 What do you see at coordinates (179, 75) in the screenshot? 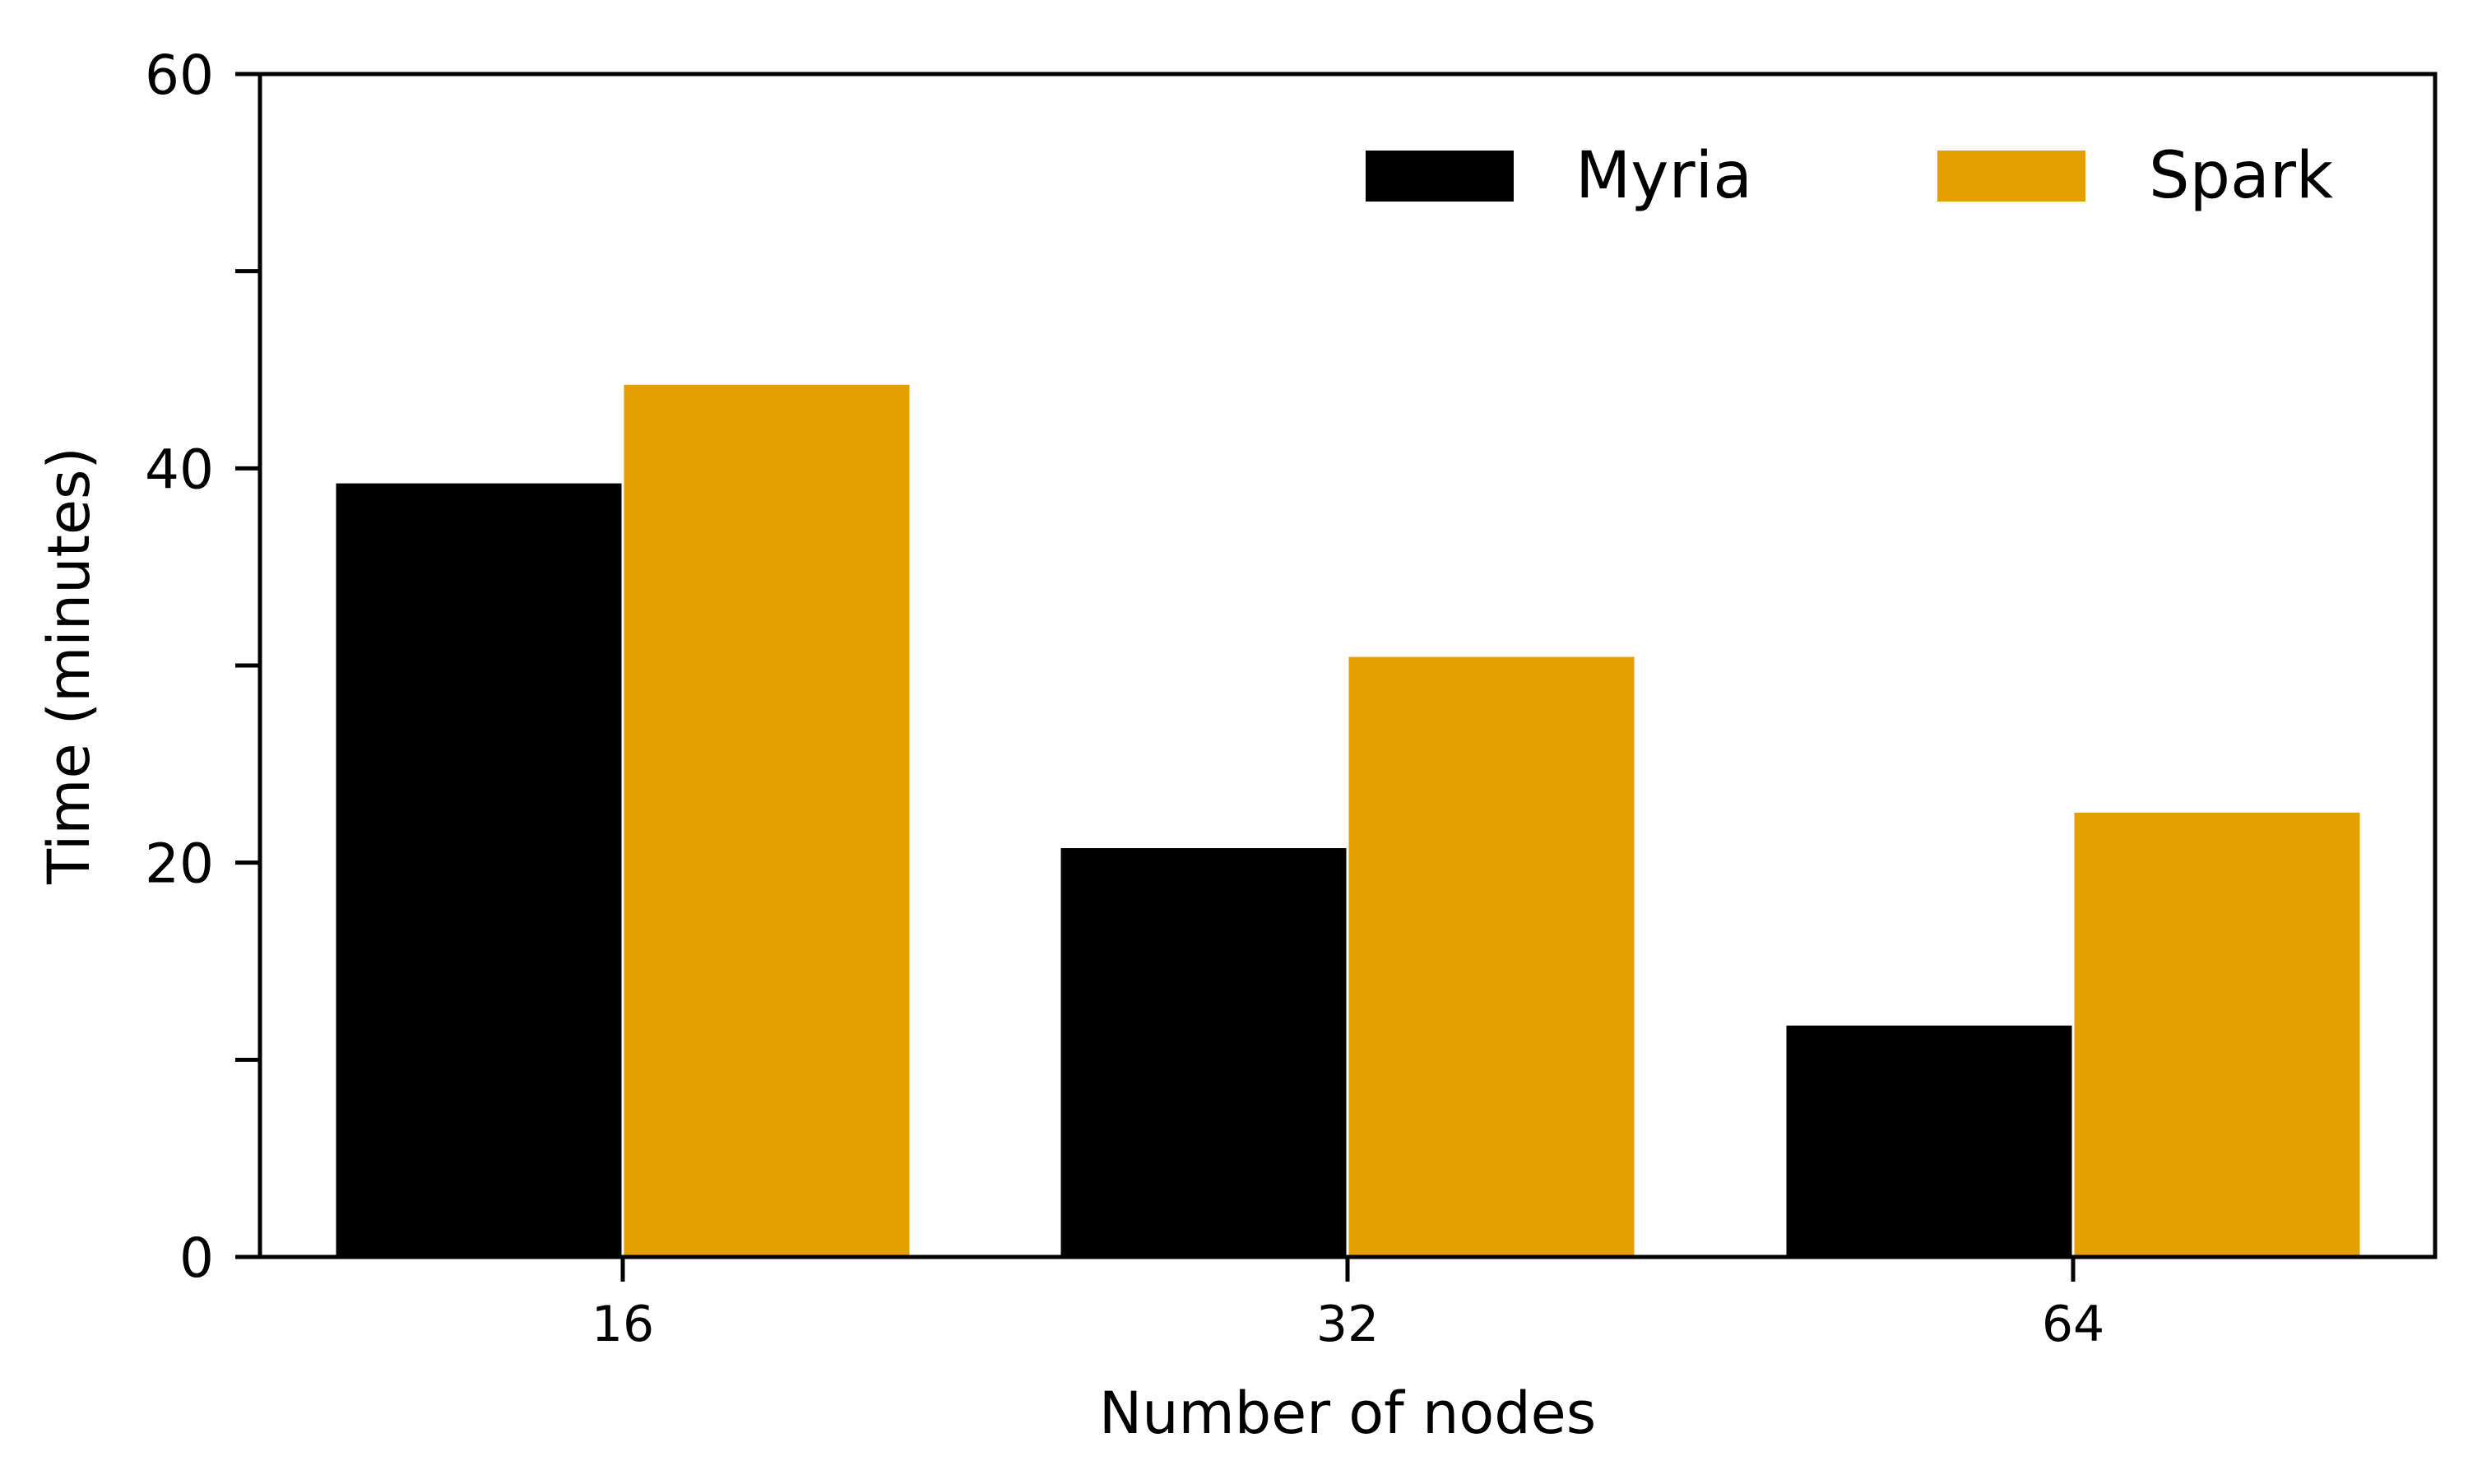
I see `y-tick-label: 60` at bounding box center [179, 75].